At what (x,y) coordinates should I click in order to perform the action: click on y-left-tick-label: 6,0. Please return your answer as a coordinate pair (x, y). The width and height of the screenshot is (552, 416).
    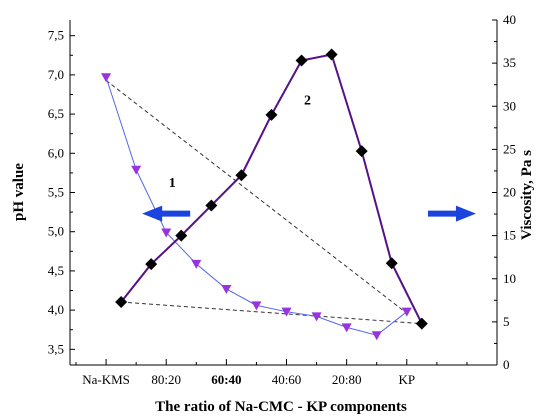
    Looking at the image, I should click on (56, 152).